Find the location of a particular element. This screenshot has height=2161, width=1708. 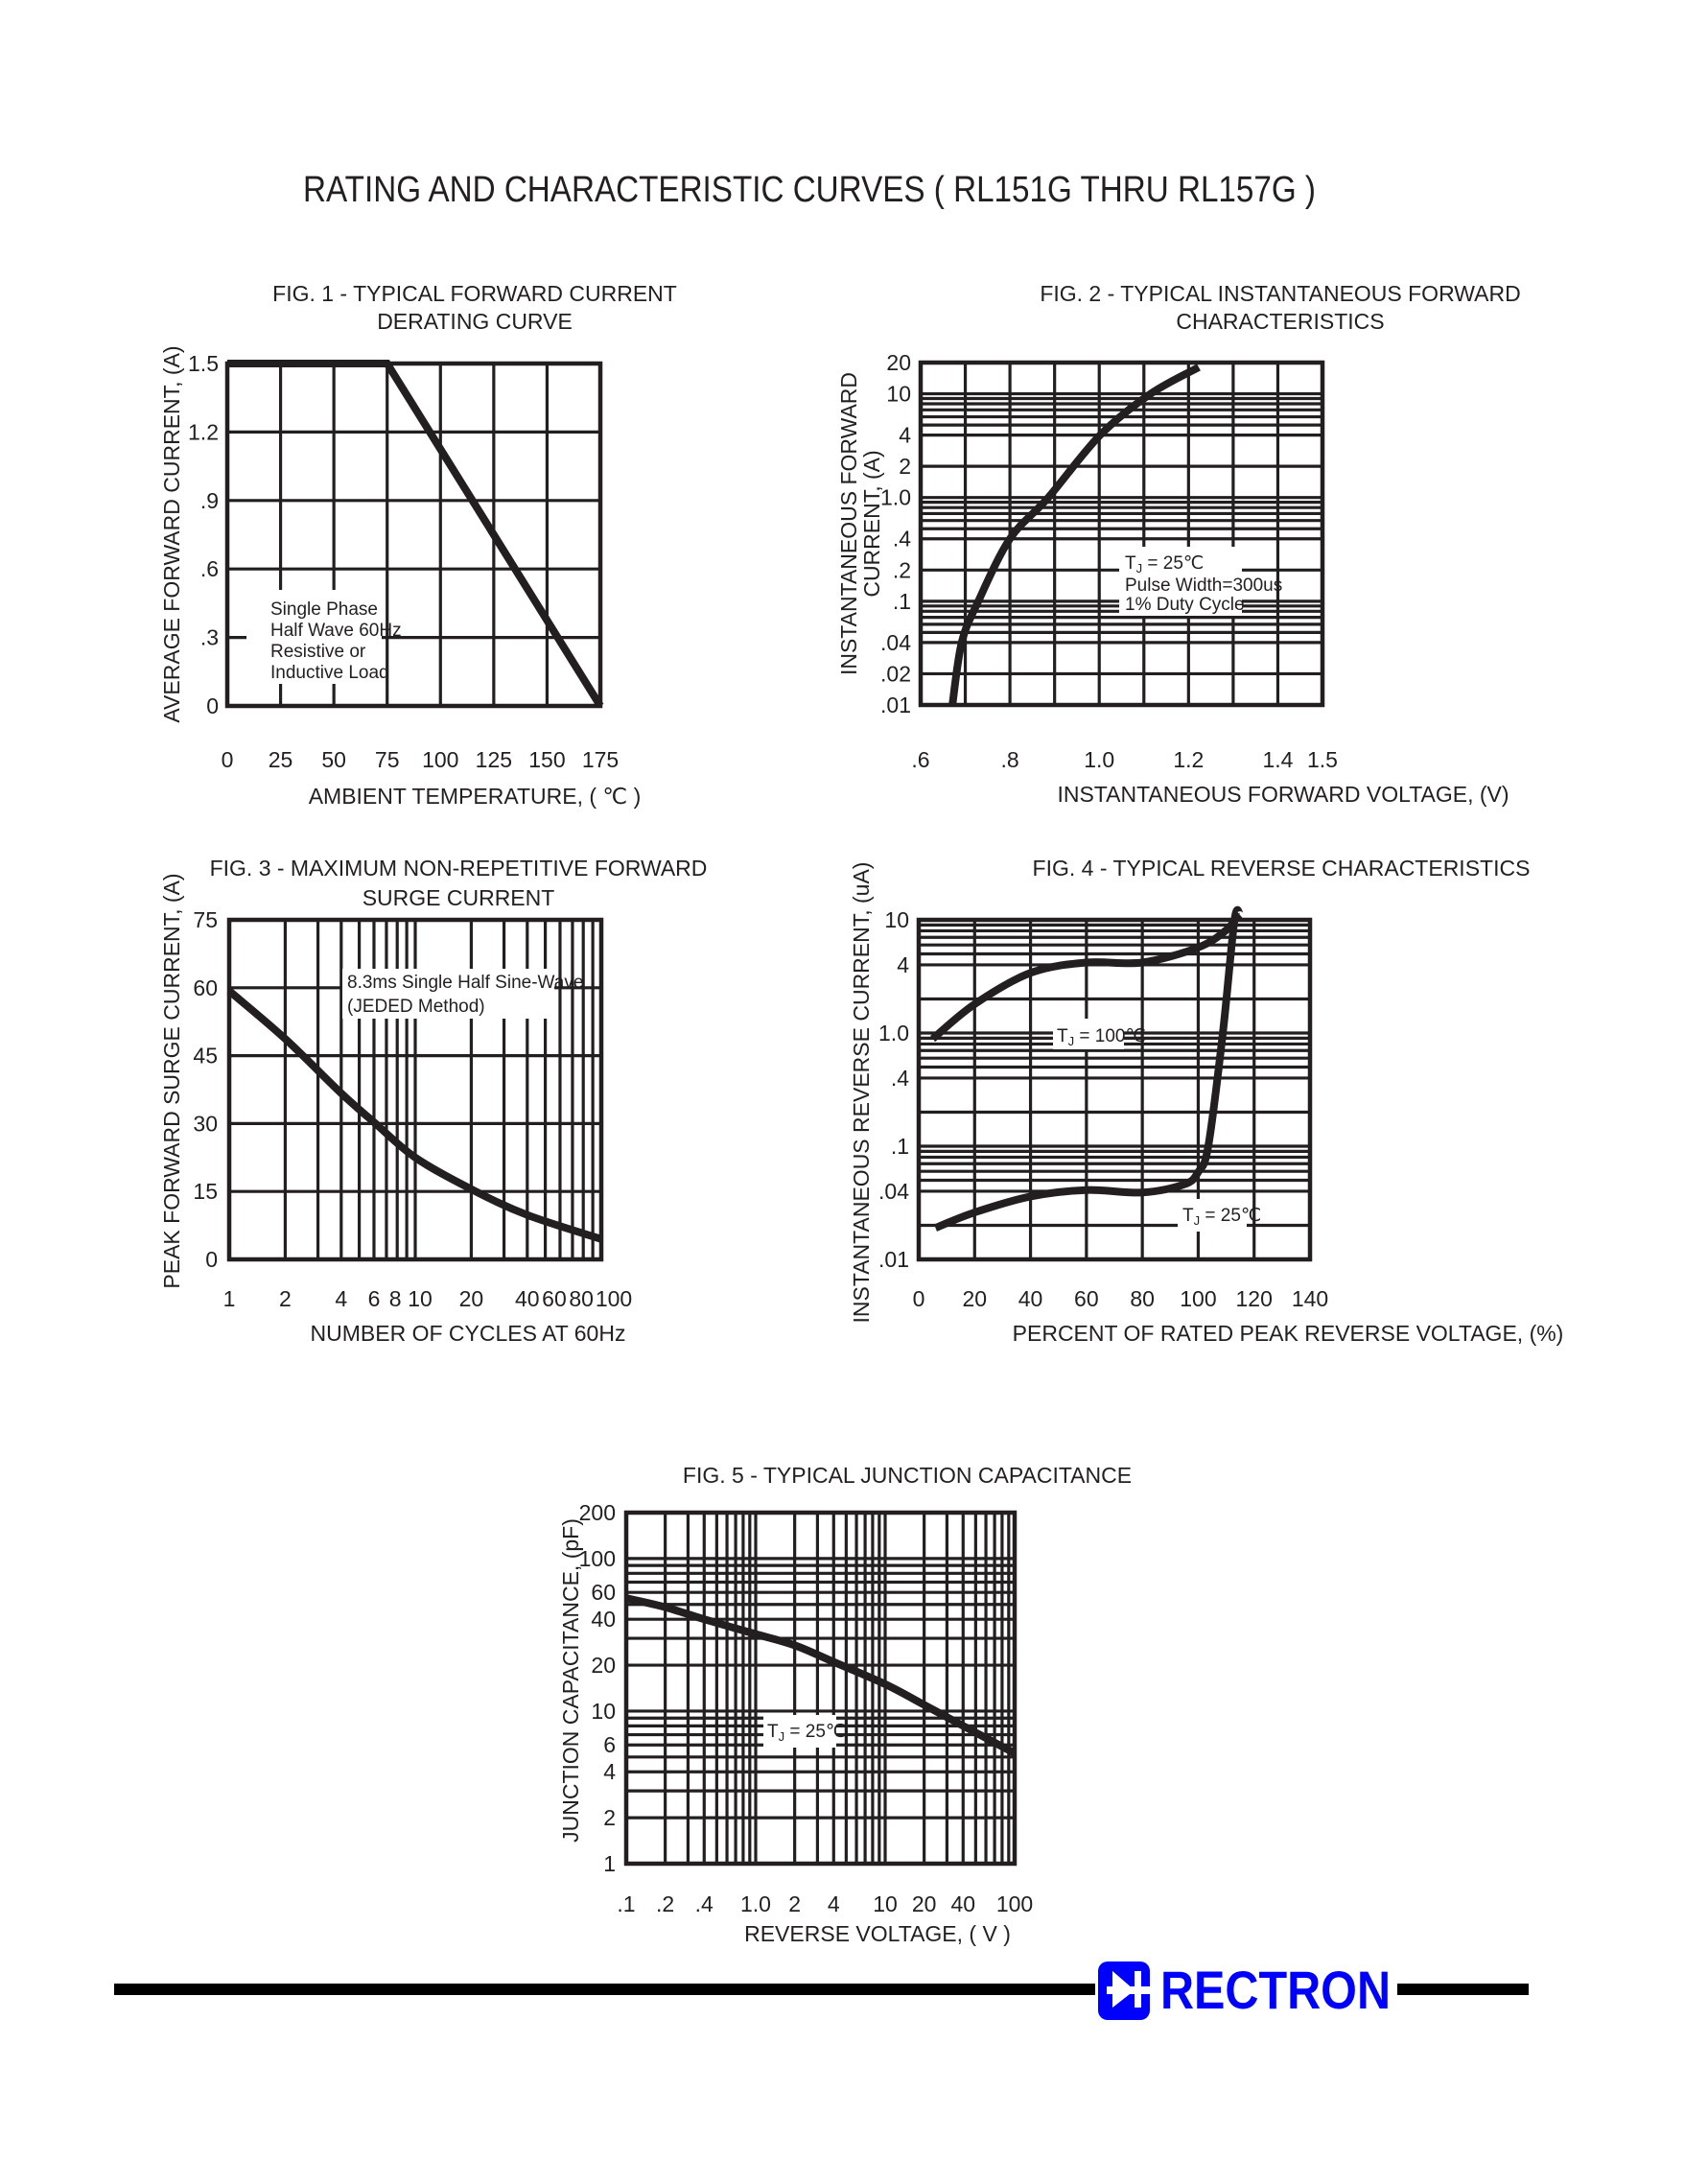

x-tick-label: .1 is located at coordinates (626, 1903).